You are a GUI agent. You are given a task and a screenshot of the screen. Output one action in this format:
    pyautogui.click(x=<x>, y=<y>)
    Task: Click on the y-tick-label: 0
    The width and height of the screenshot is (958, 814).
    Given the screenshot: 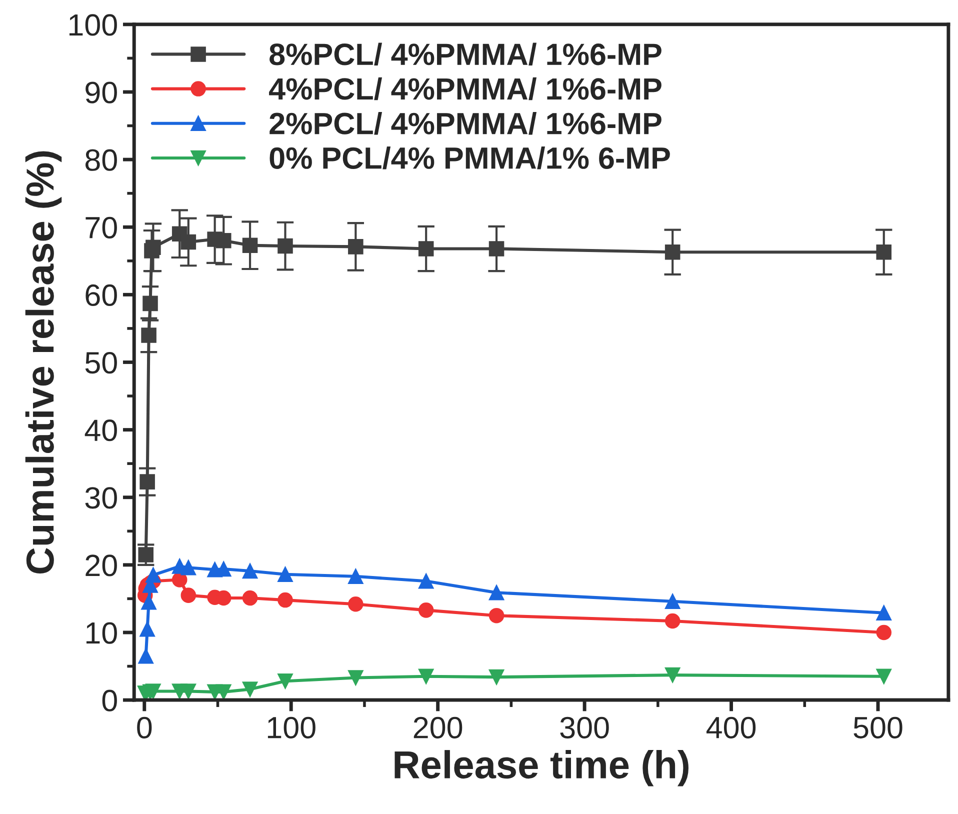 What is the action you would take?
    pyautogui.click(x=109, y=701)
    